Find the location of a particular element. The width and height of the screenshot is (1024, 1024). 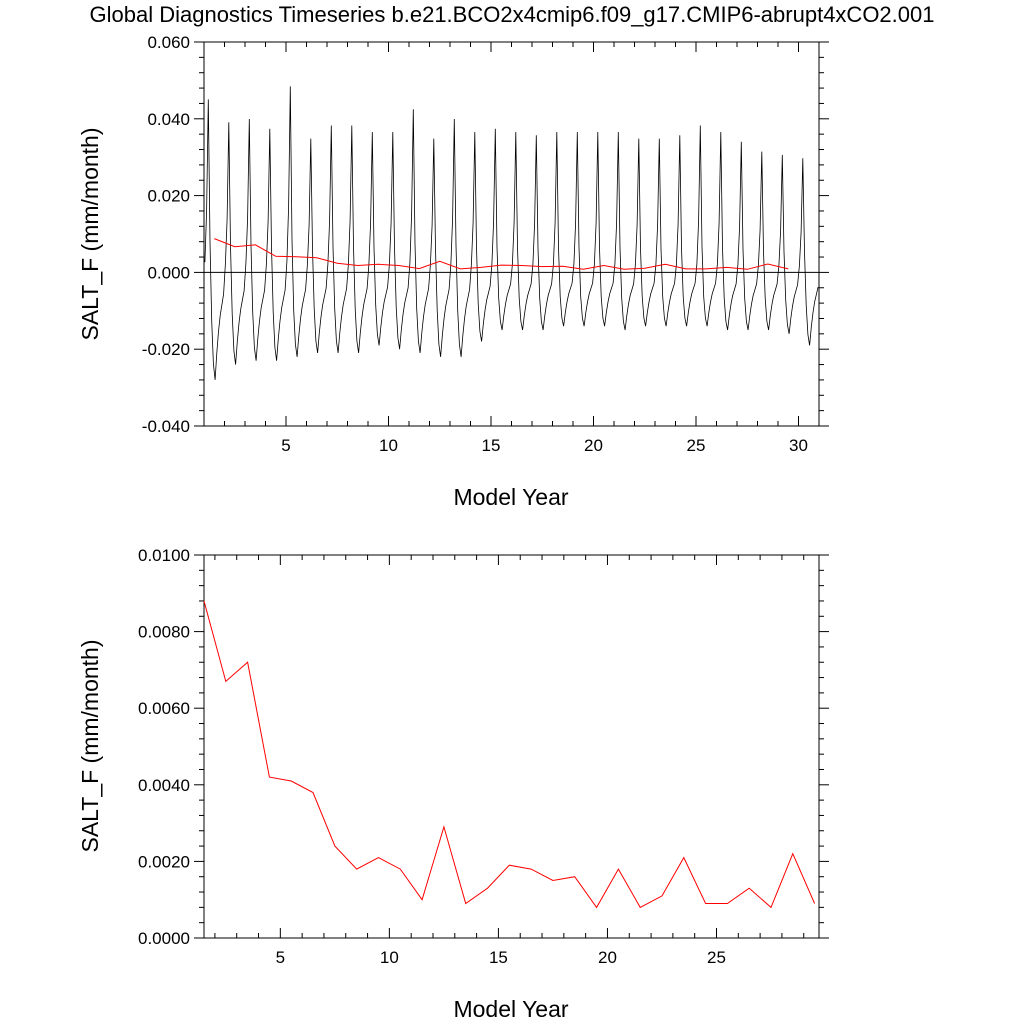

top-annual-series-line is located at coordinates (501, 254).